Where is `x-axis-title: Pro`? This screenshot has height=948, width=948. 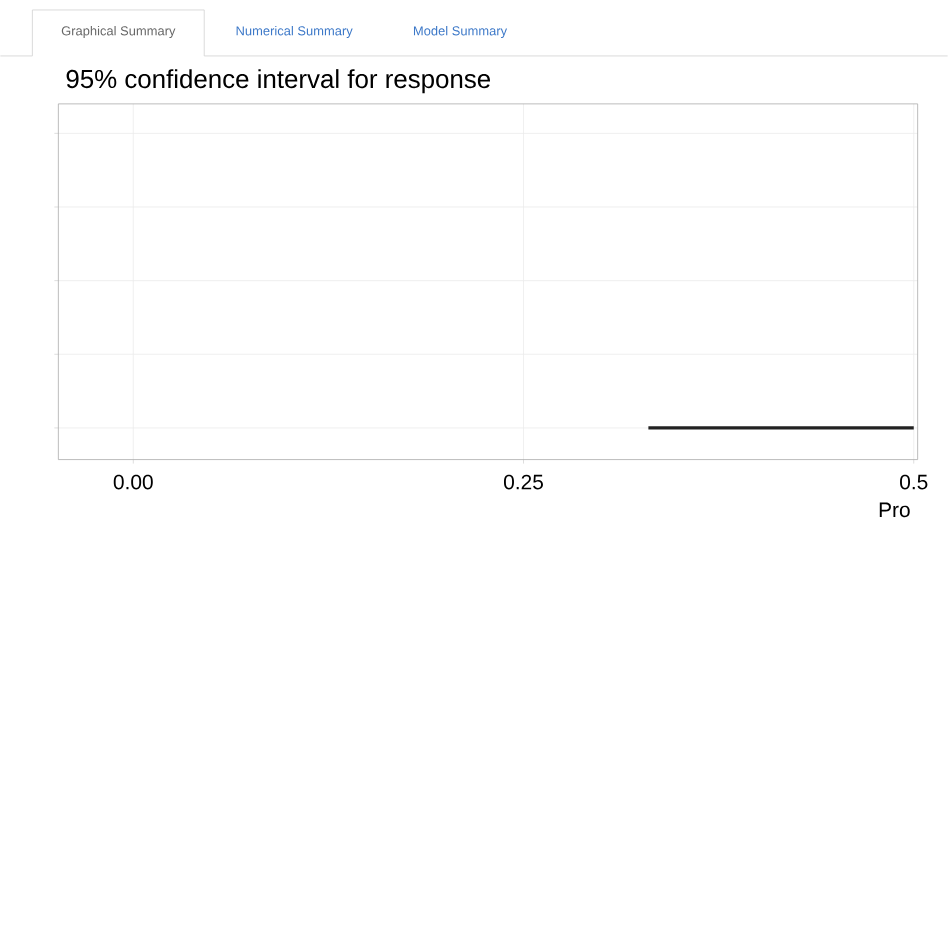 x-axis-title: Pro is located at coordinates (894, 510).